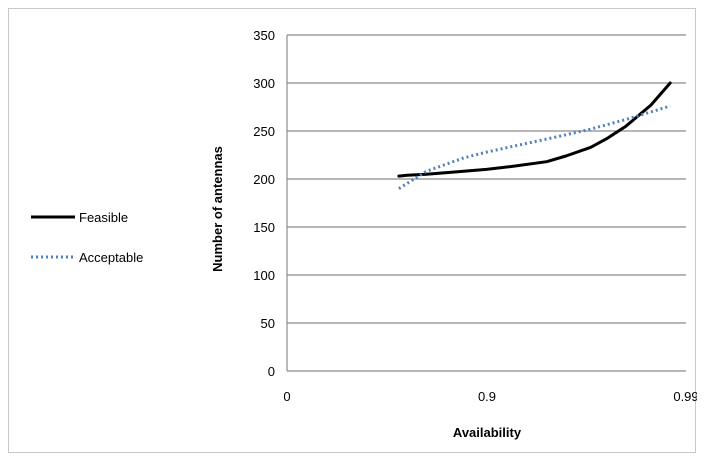 The width and height of the screenshot is (704, 461). What do you see at coordinates (685, 396) in the screenshot?
I see `x-tick-label: 0.99` at bounding box center [685, 396].